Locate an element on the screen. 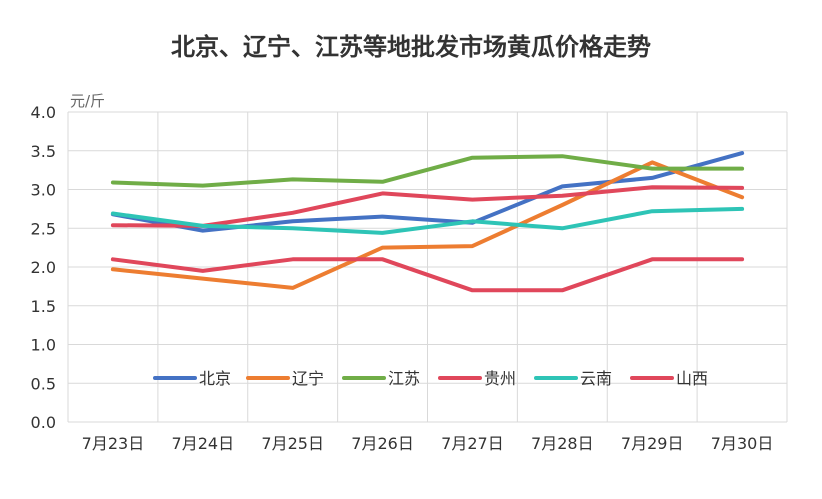 This screenshot has width=822, height=499. x-tick-label: 7月24日 is located at coordinates (203, 443).